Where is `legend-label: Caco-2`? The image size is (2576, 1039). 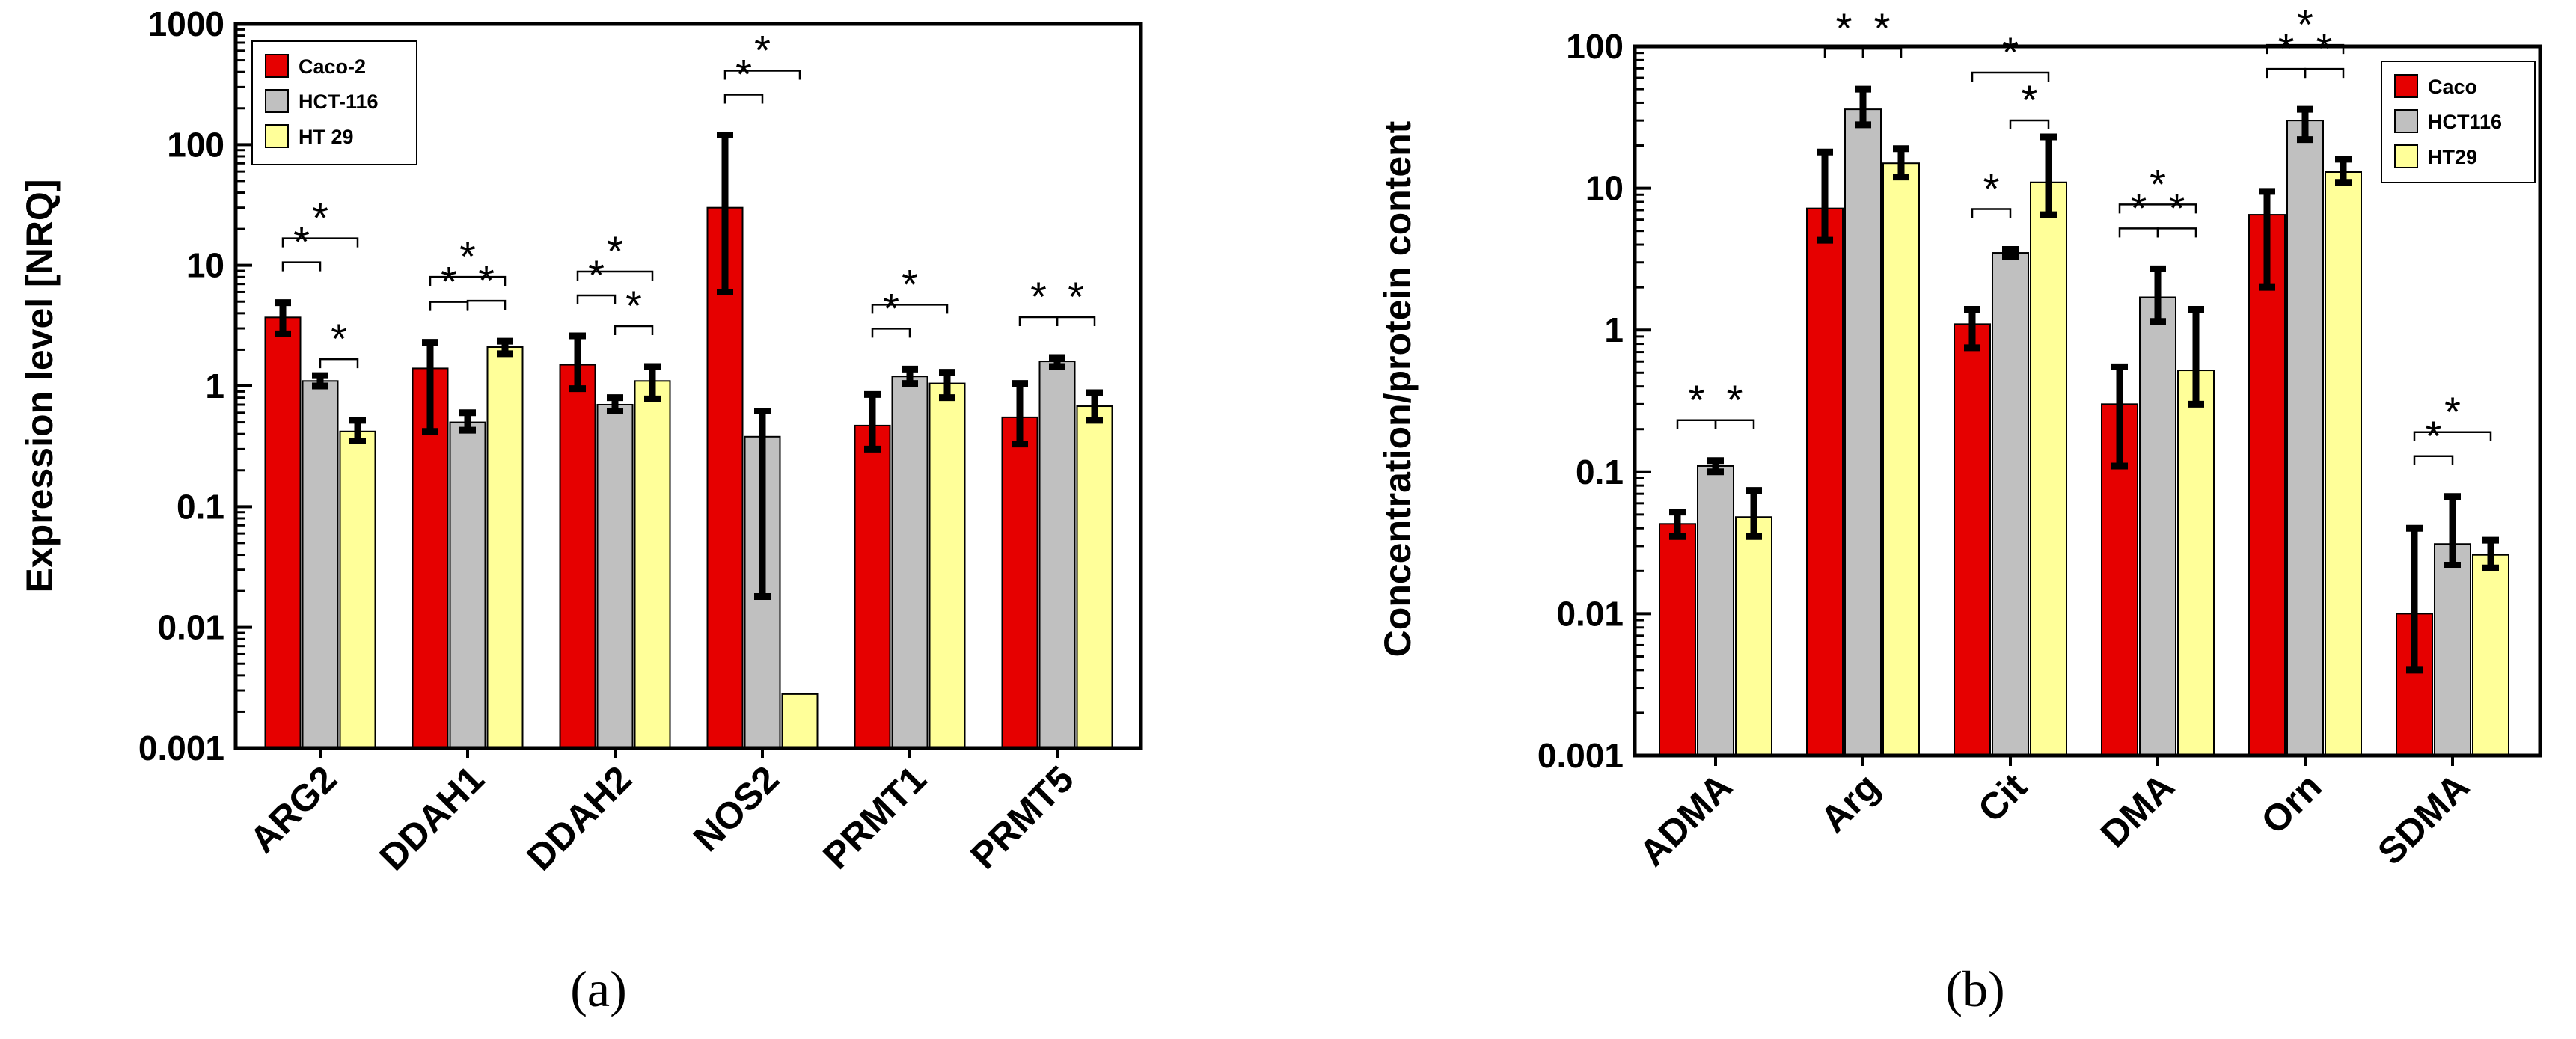
legend-label: Caco-2 is located at coordinates (332, 66).